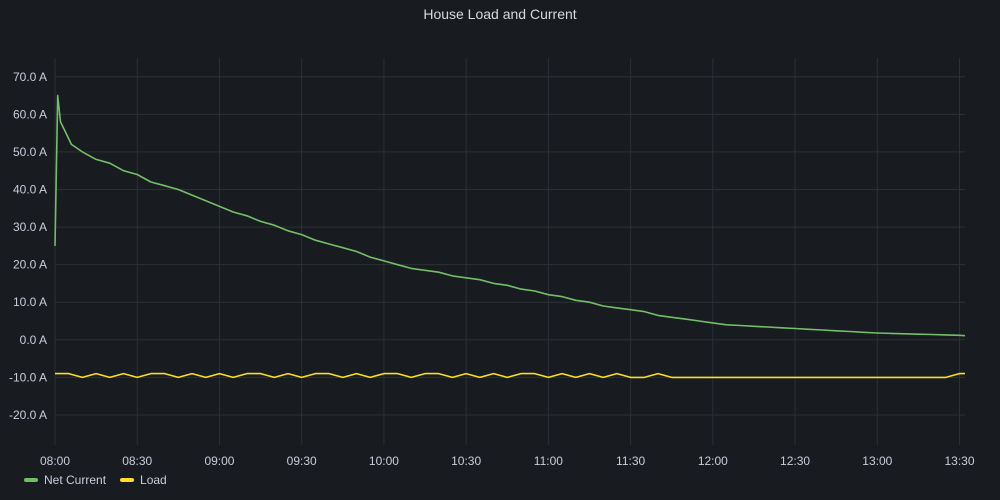 The height and width of the screenshot is (500, 1000). Describe the element at coordinates (137, 459) in the screenshot. I see `x-tick-label: 08:30` at that location.